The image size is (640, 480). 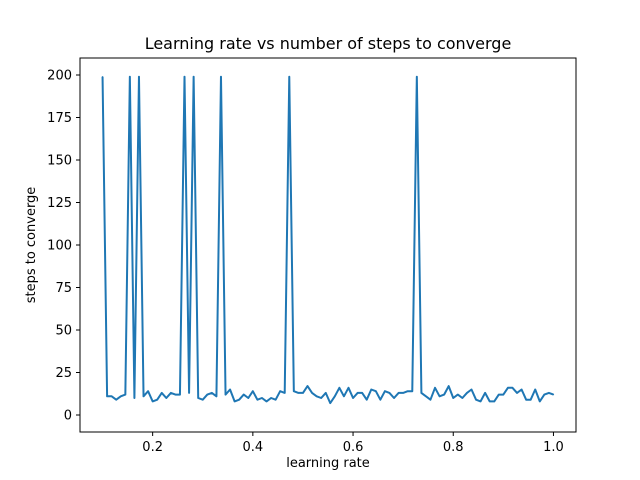 What do you see at coordinates (328, 463) in the screenshot?
I see `x-axis-label: learning rate` at bounding box center [328, 463].